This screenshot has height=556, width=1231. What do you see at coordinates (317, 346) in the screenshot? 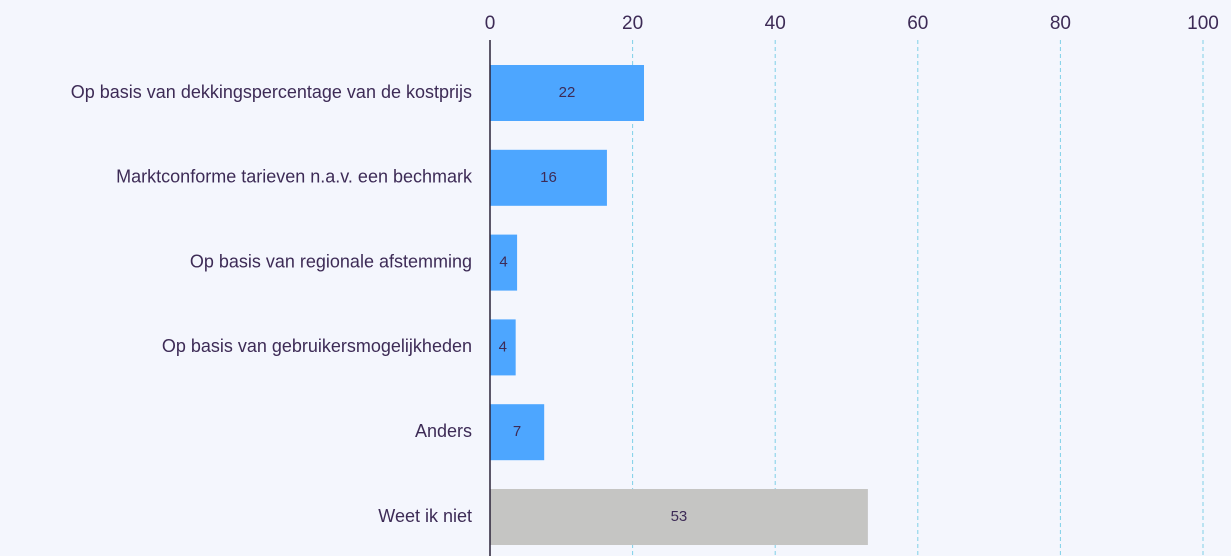
I see `y-tick-label: Op basis van gebruikersmogelijkheden` at bounding box center [317, 346].